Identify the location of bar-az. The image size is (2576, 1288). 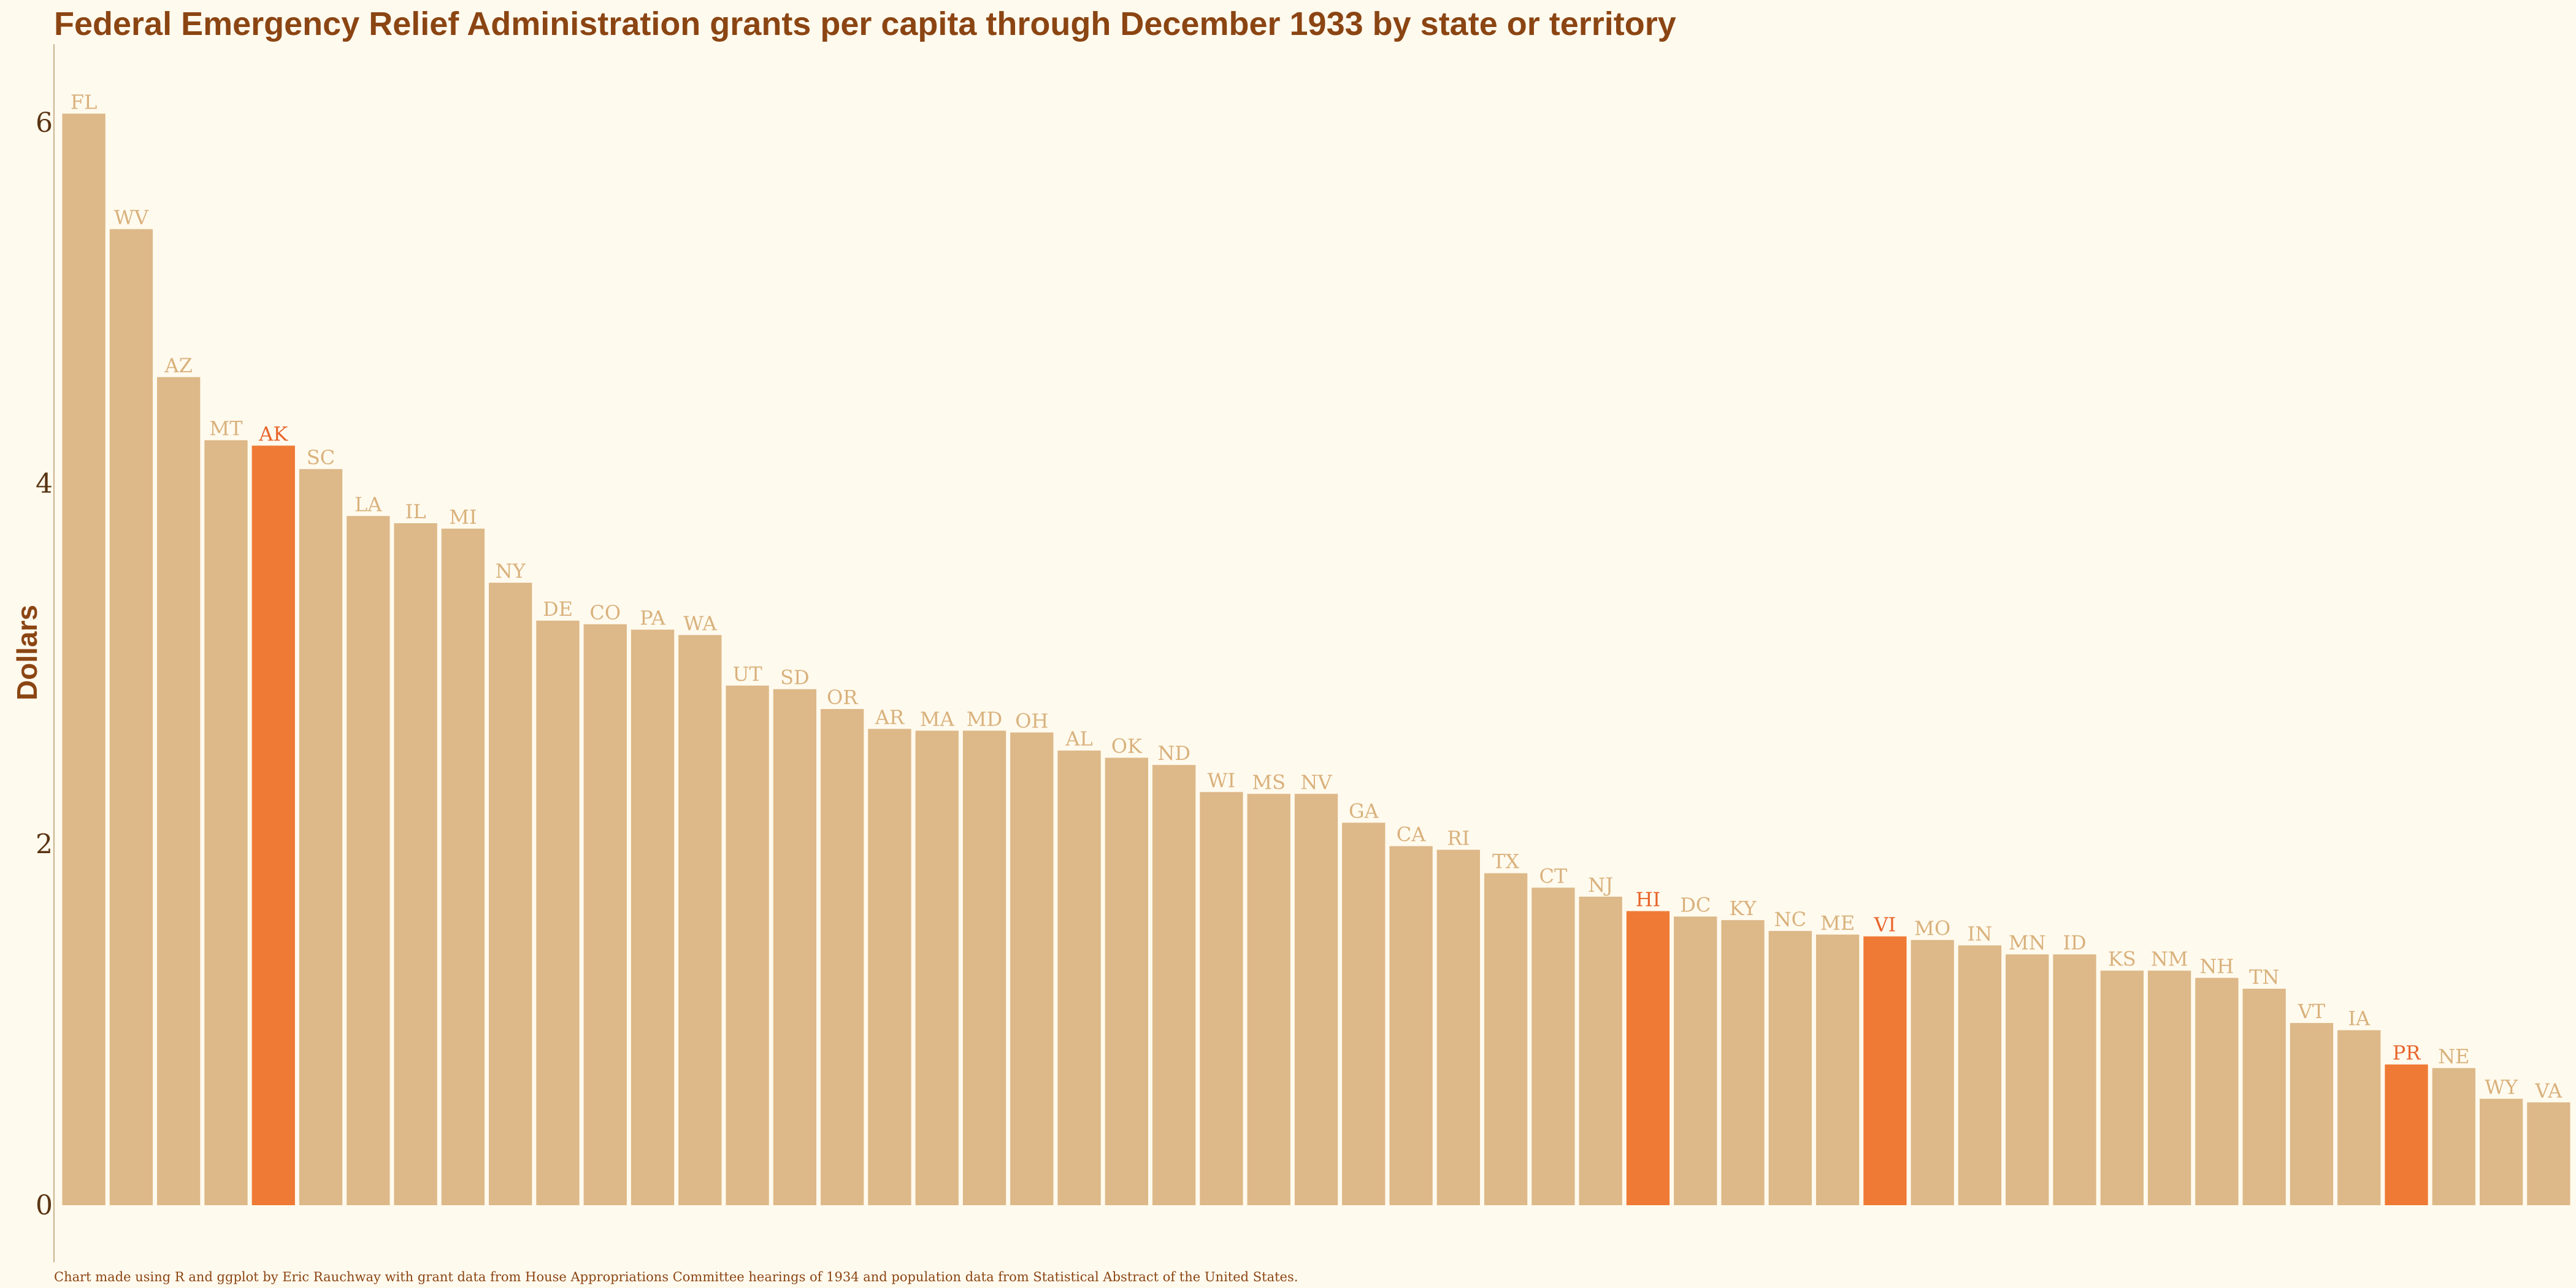
(179, 791).